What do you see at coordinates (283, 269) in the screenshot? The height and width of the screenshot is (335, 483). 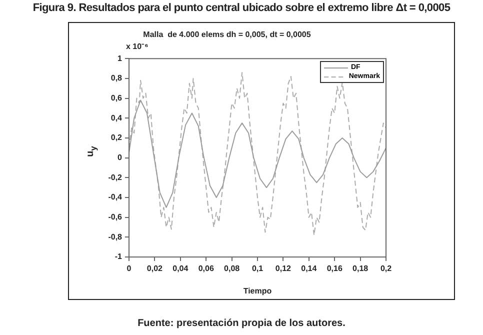 I see `x-tick-label: 0,12` at bounding box center [283, 269].